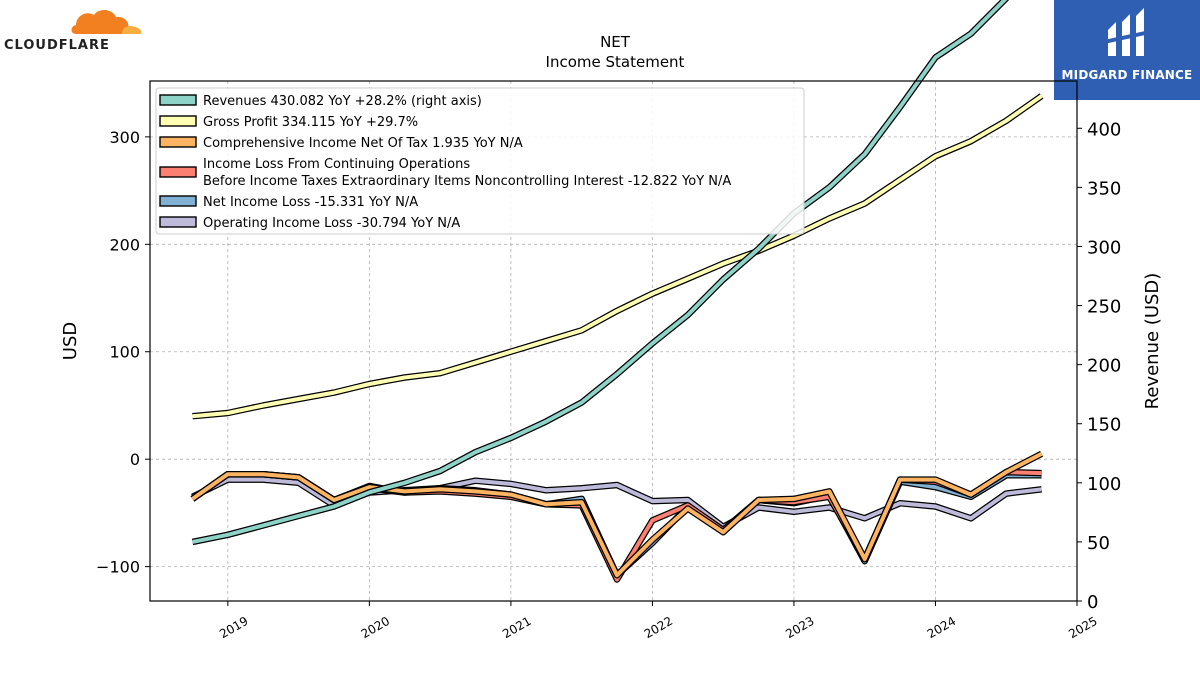 The image size is (1200, 675). What do you see at coordinates (1152, 341) in the screenshot?
I see `y2-axis-label: Revenue (USD)` at bounding box center [1152, 341].